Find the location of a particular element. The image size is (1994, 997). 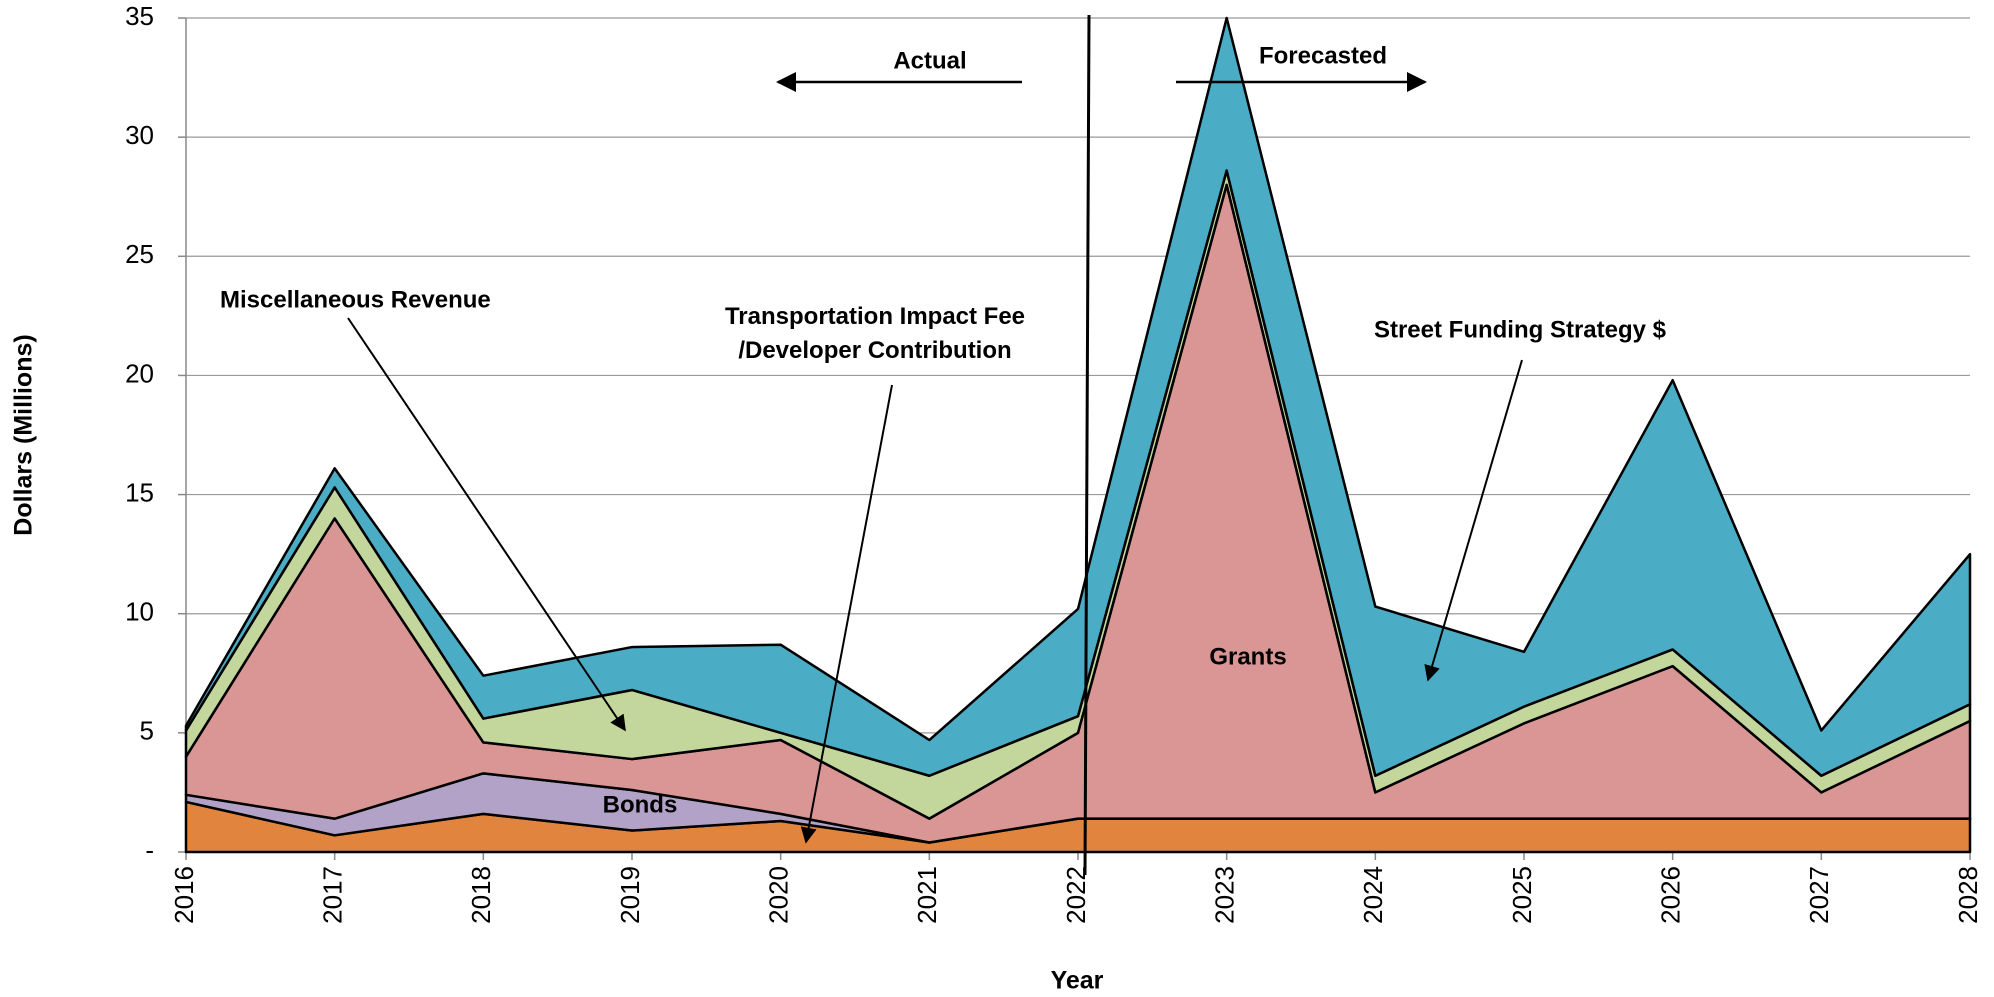

misc-arrow is located at coordinates (486, 524).